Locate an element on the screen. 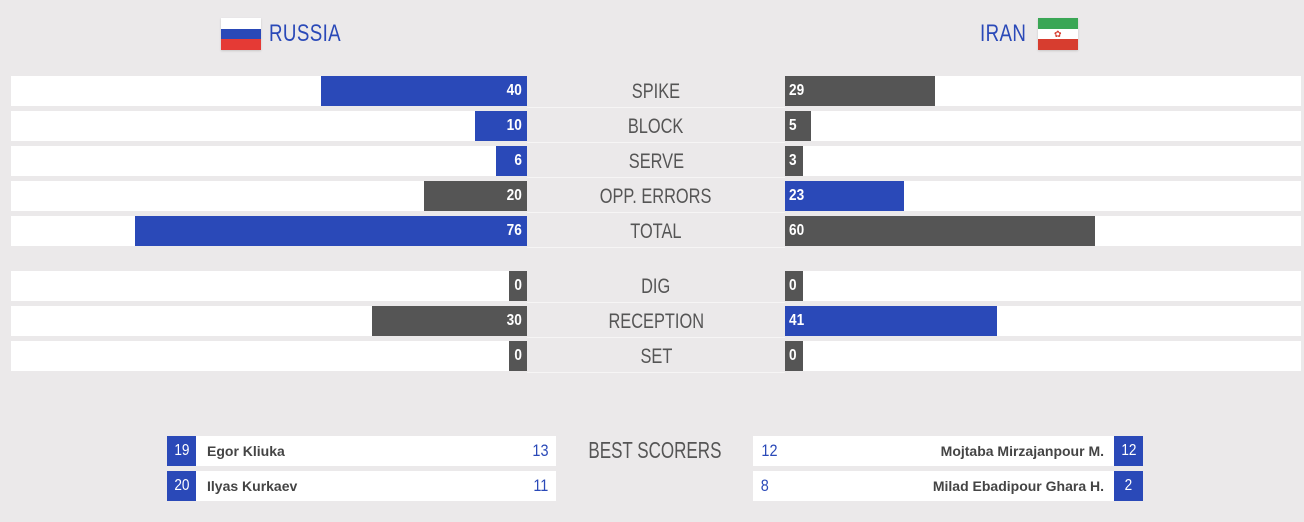 Image resolution: width=1304 pixels, height=522 pixels. stat-row-total: 76 60 TOTAL is located at coordinates (652, 232).